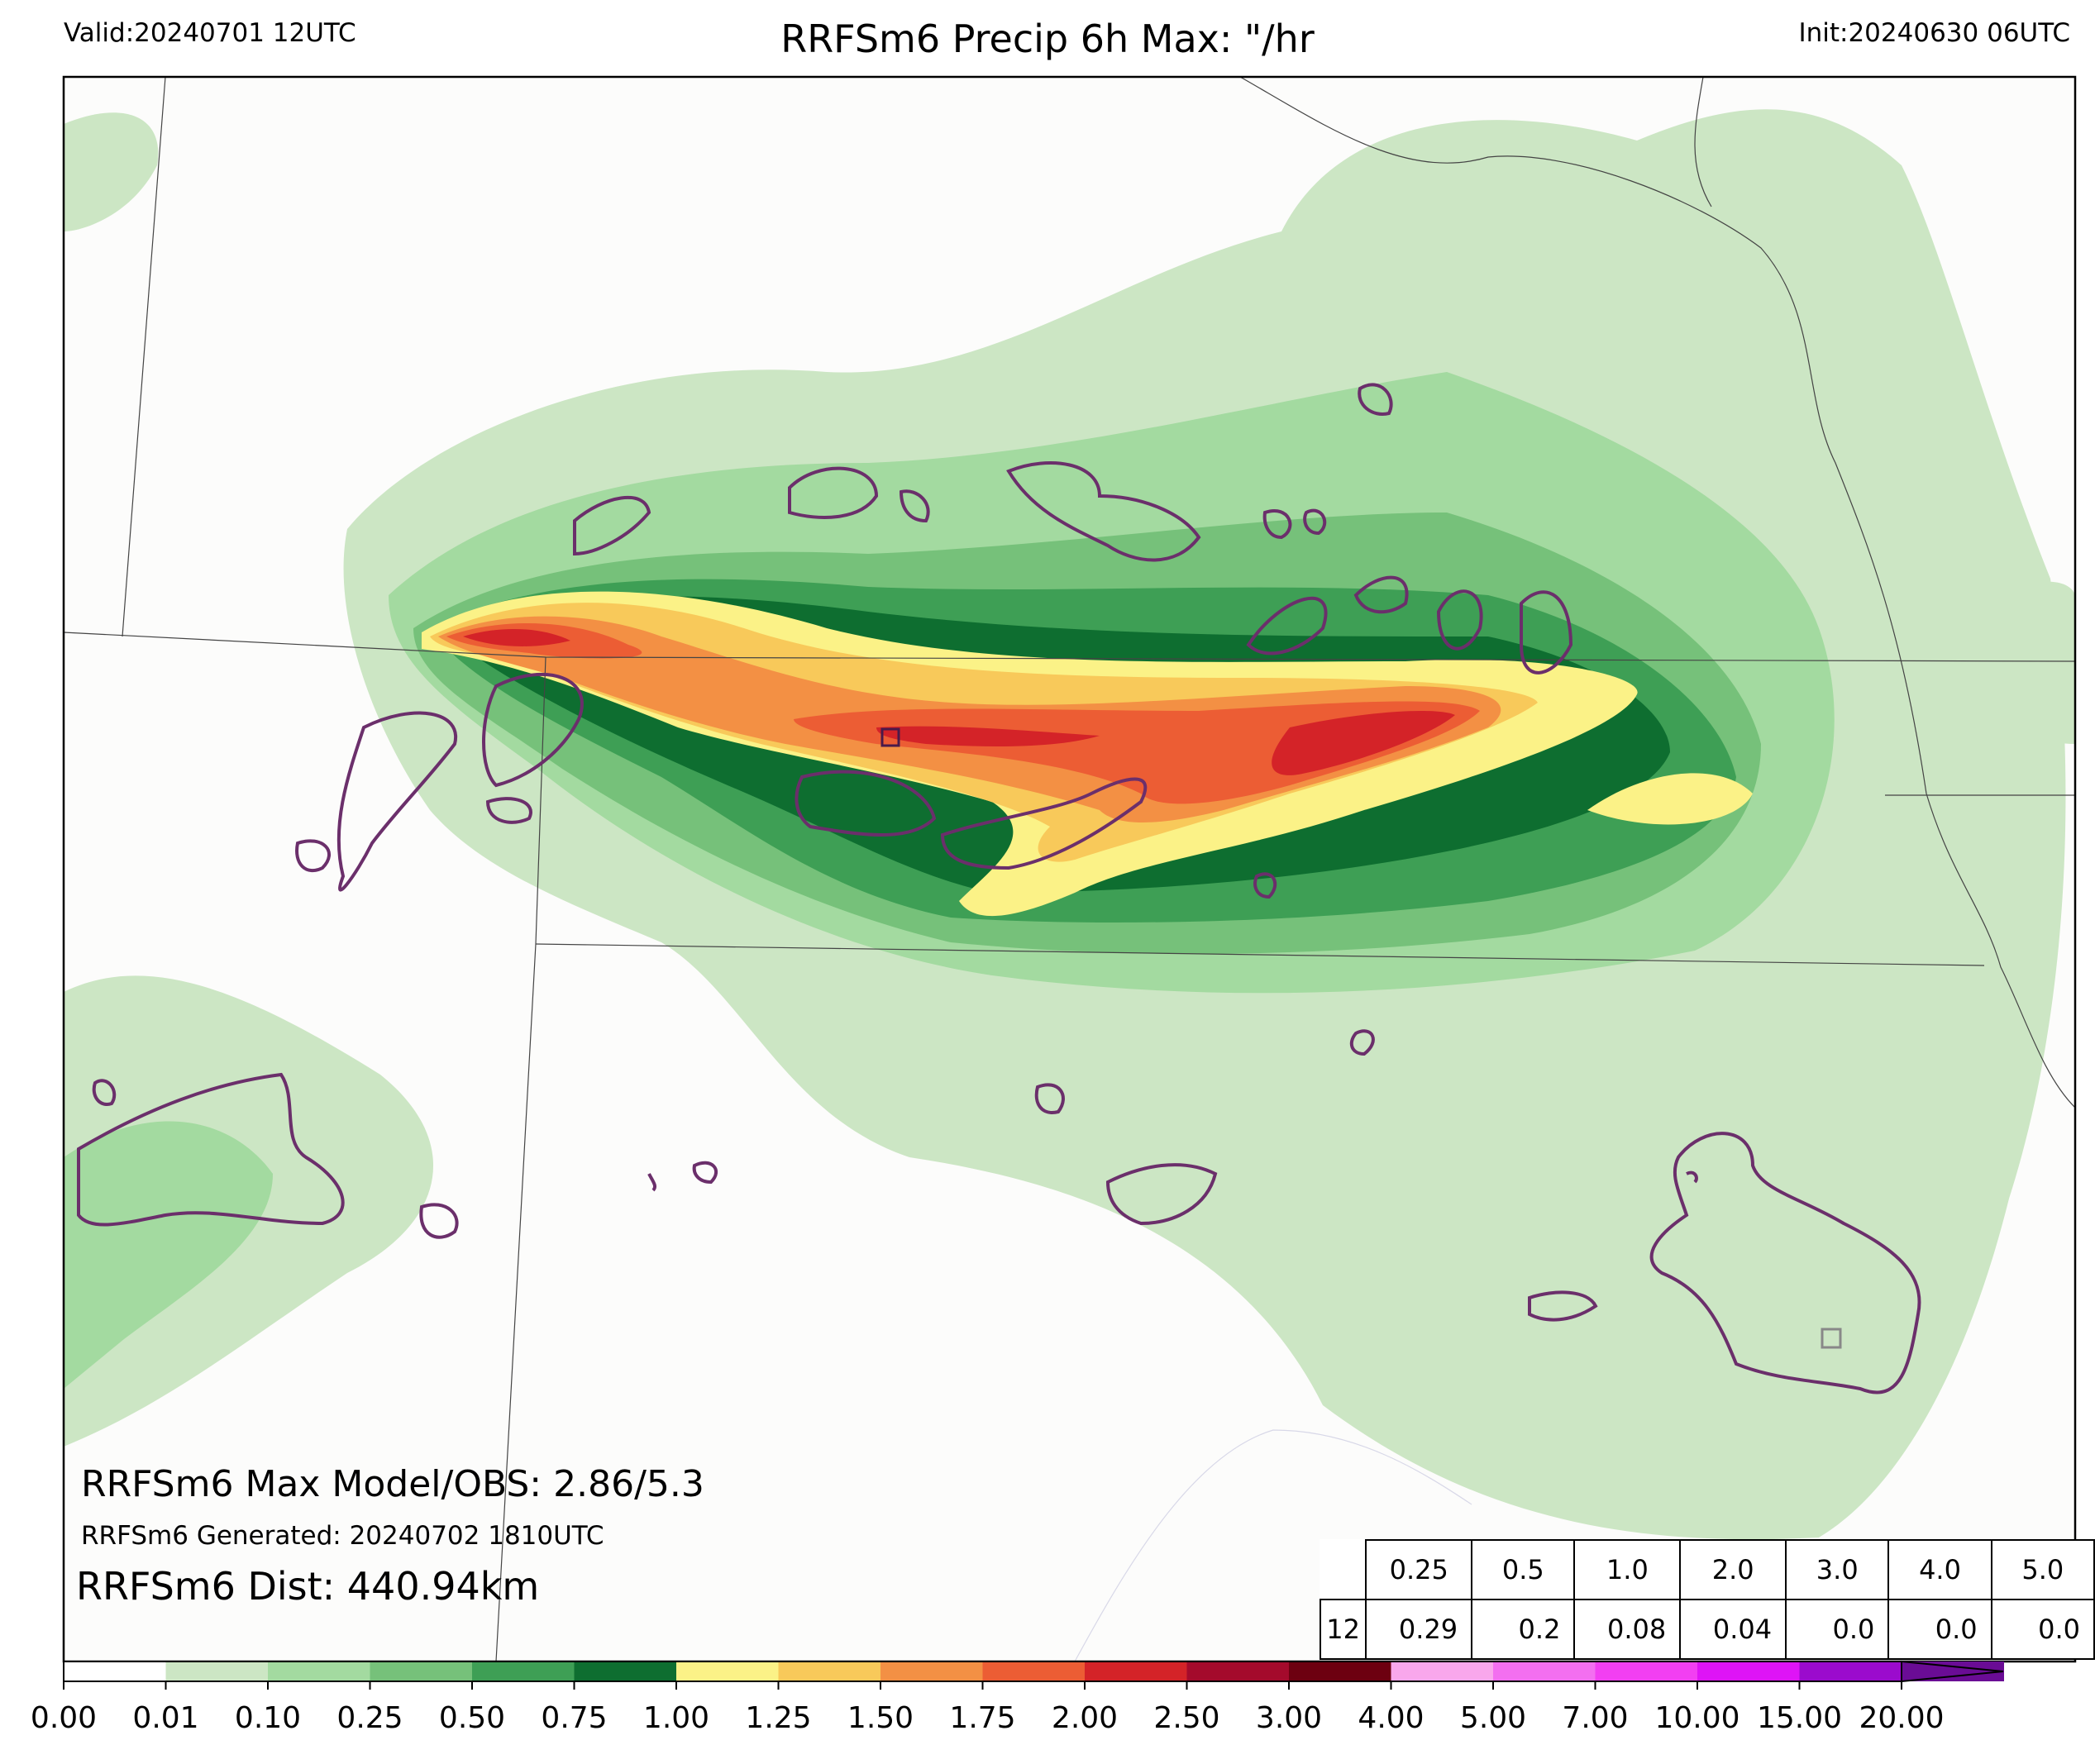 Image resolution: width=2095 pixels, height=1764 pixels. Describe the element at coordinates (1523, 1629) in the screenshot. I see `value-cell: 0.2` at that location.